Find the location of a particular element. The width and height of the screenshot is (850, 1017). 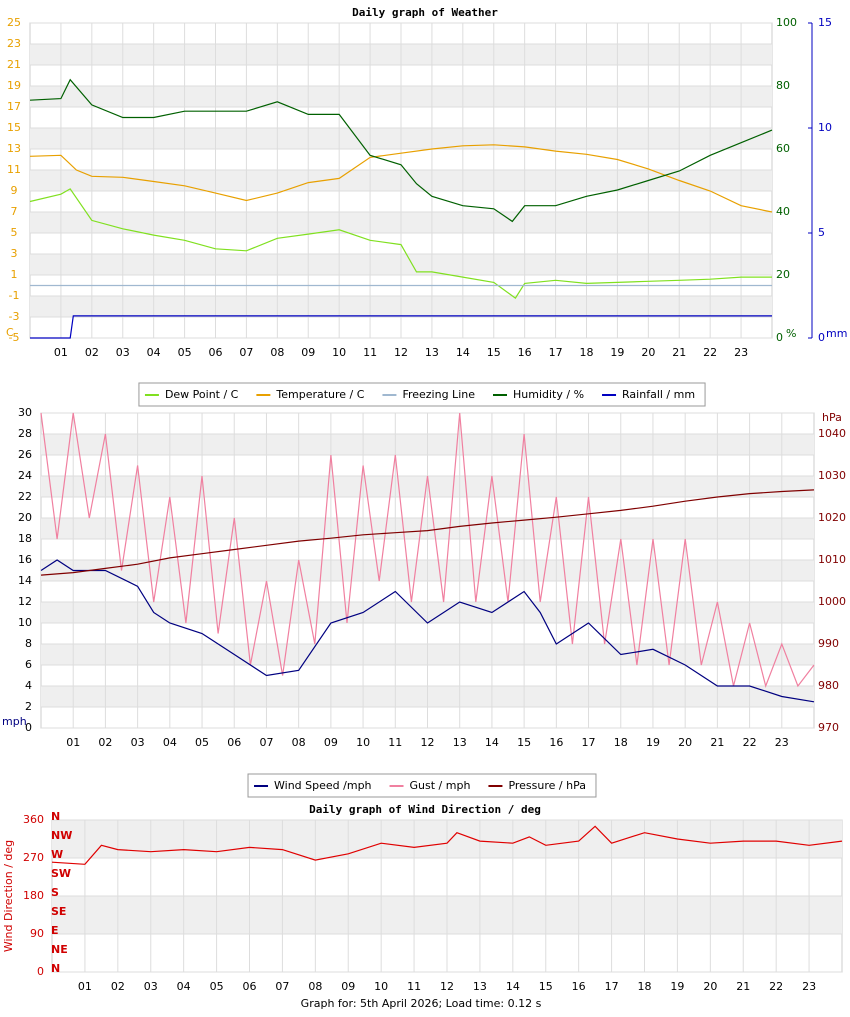

y-tick-label: 270 is located at coordinates (33, 857).